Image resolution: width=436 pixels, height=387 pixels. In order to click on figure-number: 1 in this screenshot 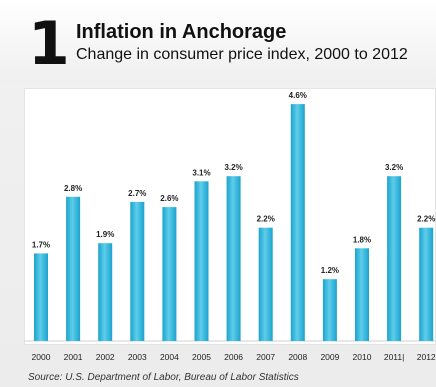, I will do `click(49, 44)`.